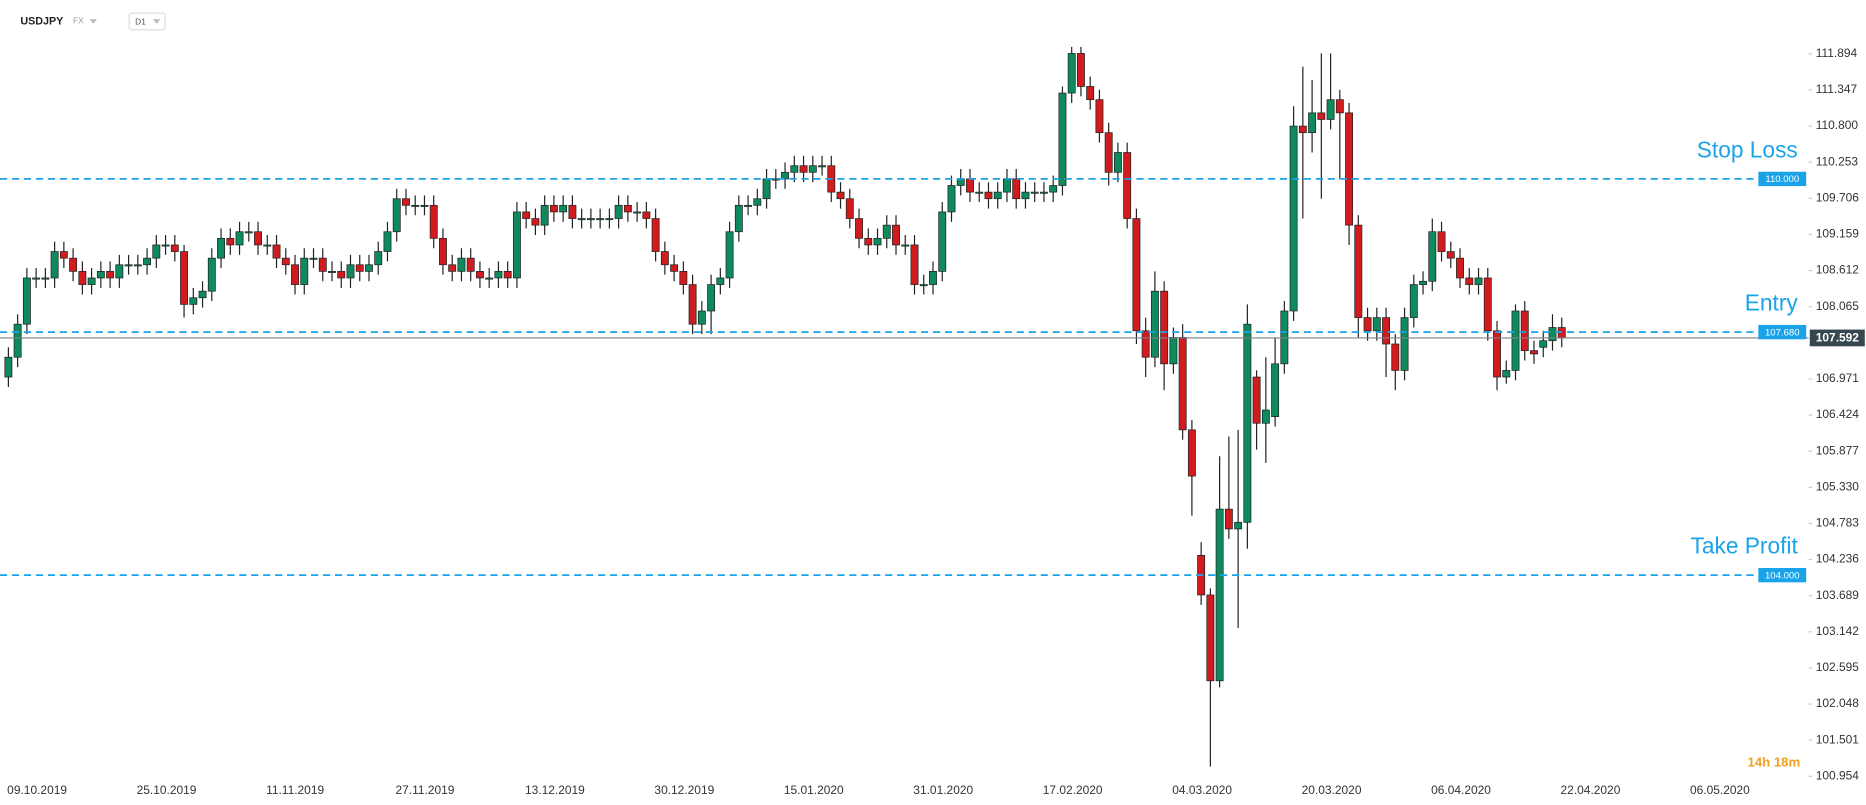 The image size is (1866, 805). What do you see at coordinates (41, 21) in the screenshot?
I see `symbol: USDJPY` at bounding box center [41, 21].